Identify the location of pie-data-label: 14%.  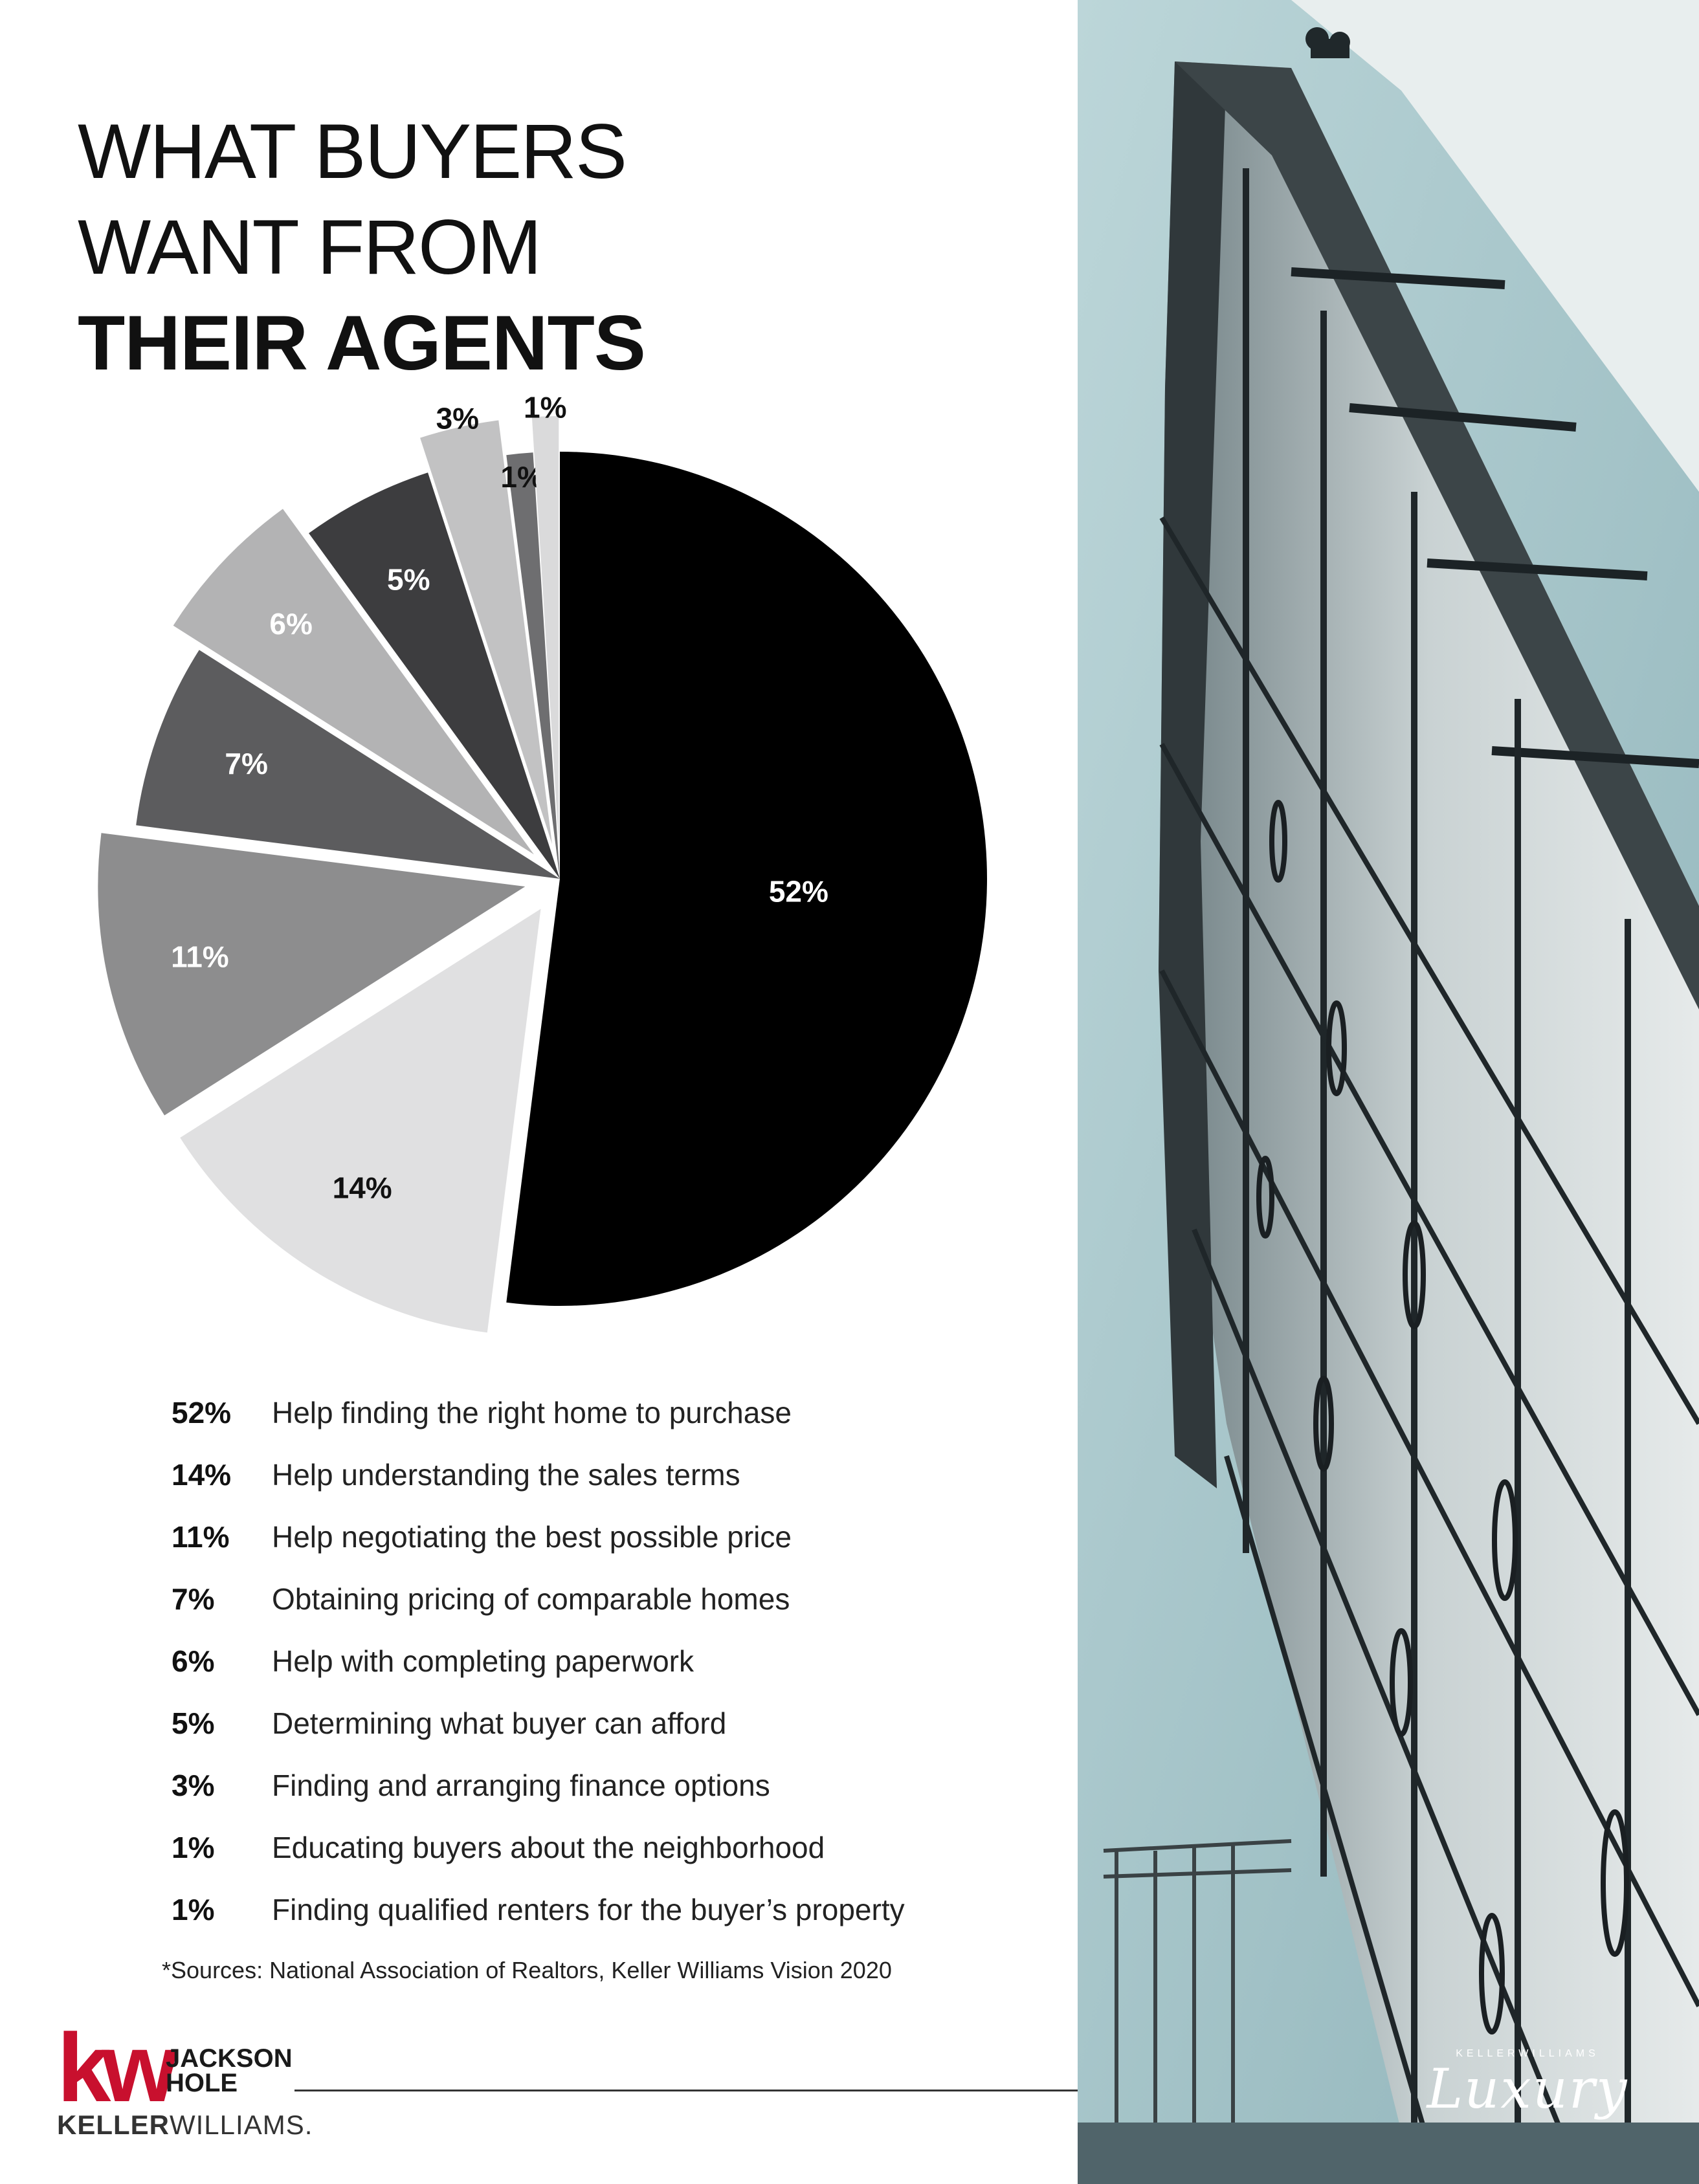
(362, 1187).